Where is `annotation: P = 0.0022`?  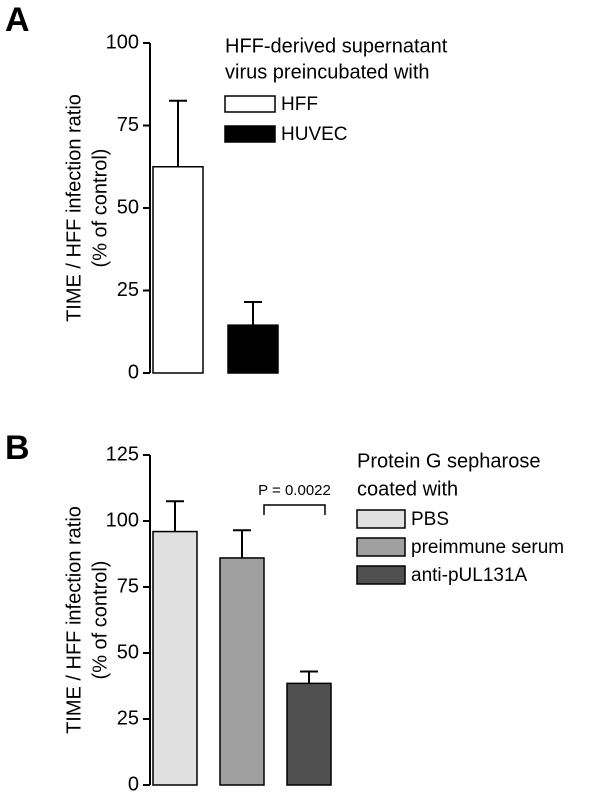
annotation: P = 0.0022 is located at coordinates (294, 490).